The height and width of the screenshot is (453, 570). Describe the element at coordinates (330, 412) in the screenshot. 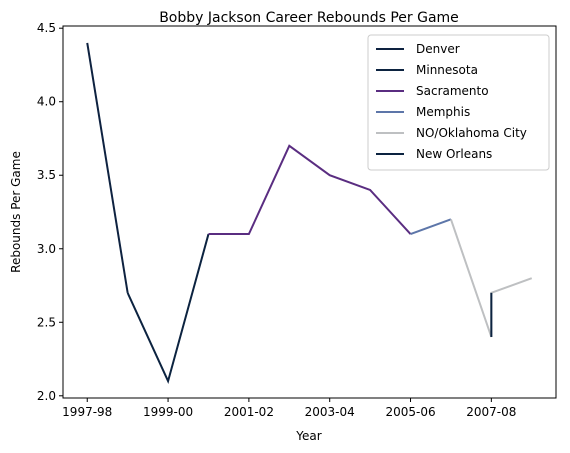

I see `x-tick-label: 2003-04` at that location.